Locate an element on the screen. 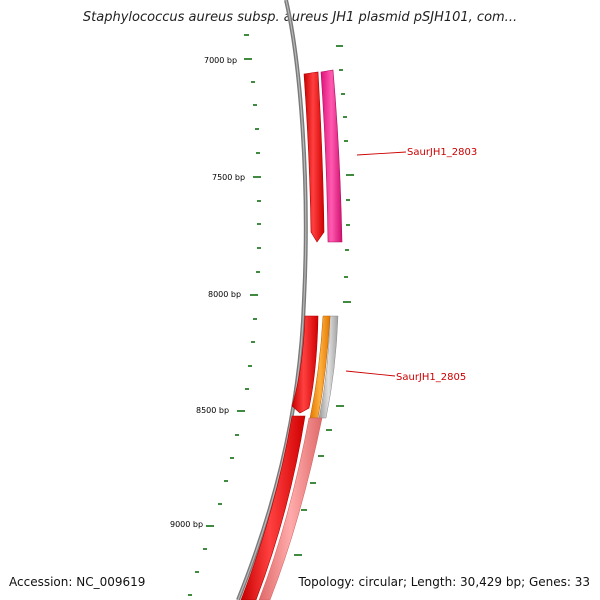 This screenshot has height=600, width=600. feature-salmon-band is located at coordinates (290, 508).